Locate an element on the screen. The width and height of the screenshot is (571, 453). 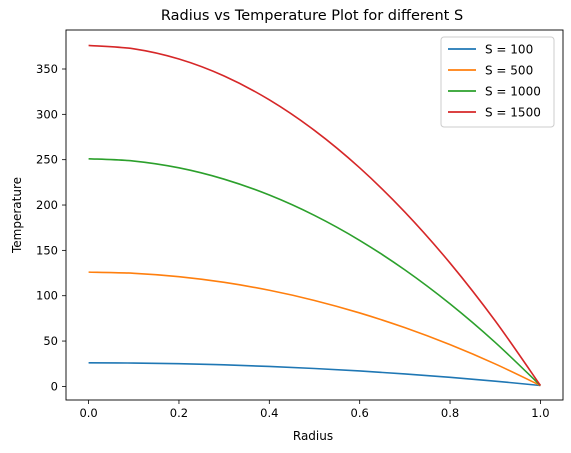
legend-label: S = 500 is located at coordinates (509, 71).